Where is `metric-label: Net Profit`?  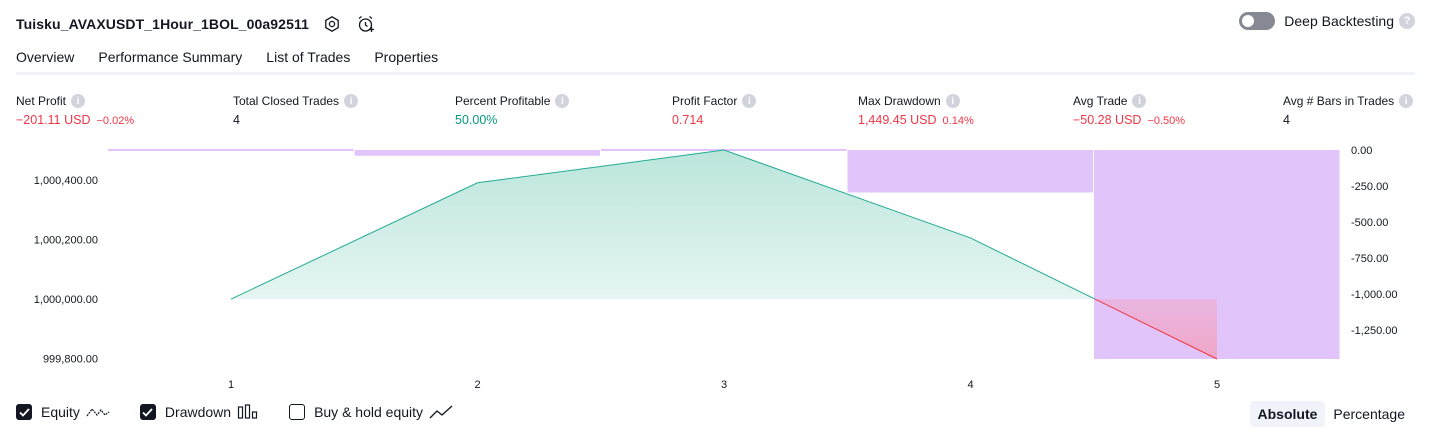
metric-label: Net Profit is located at coordinates (41, 101).